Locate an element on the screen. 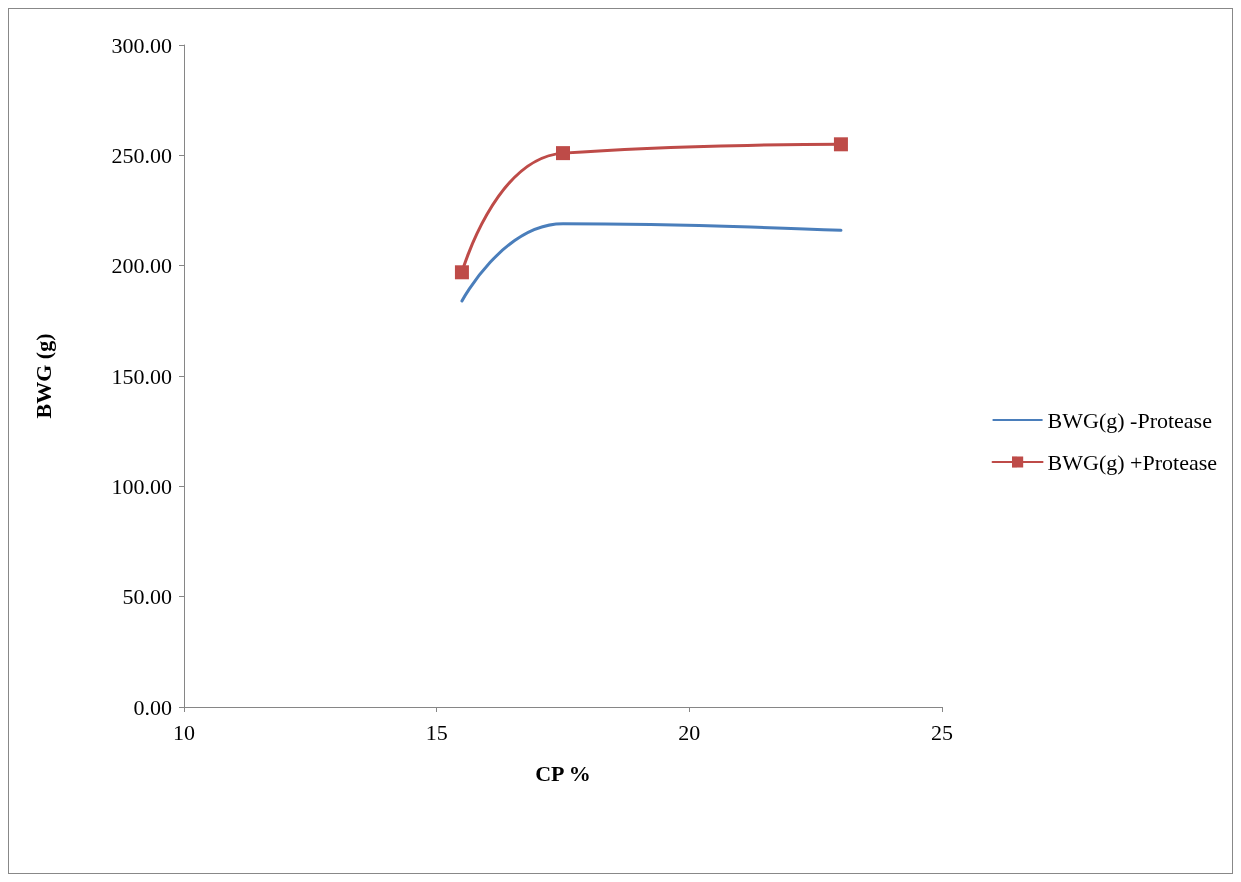 Image resolution: width=1241 pixels, height=882 pixels. y-tick-label: 50.00 is located at coordinates (147, 597).